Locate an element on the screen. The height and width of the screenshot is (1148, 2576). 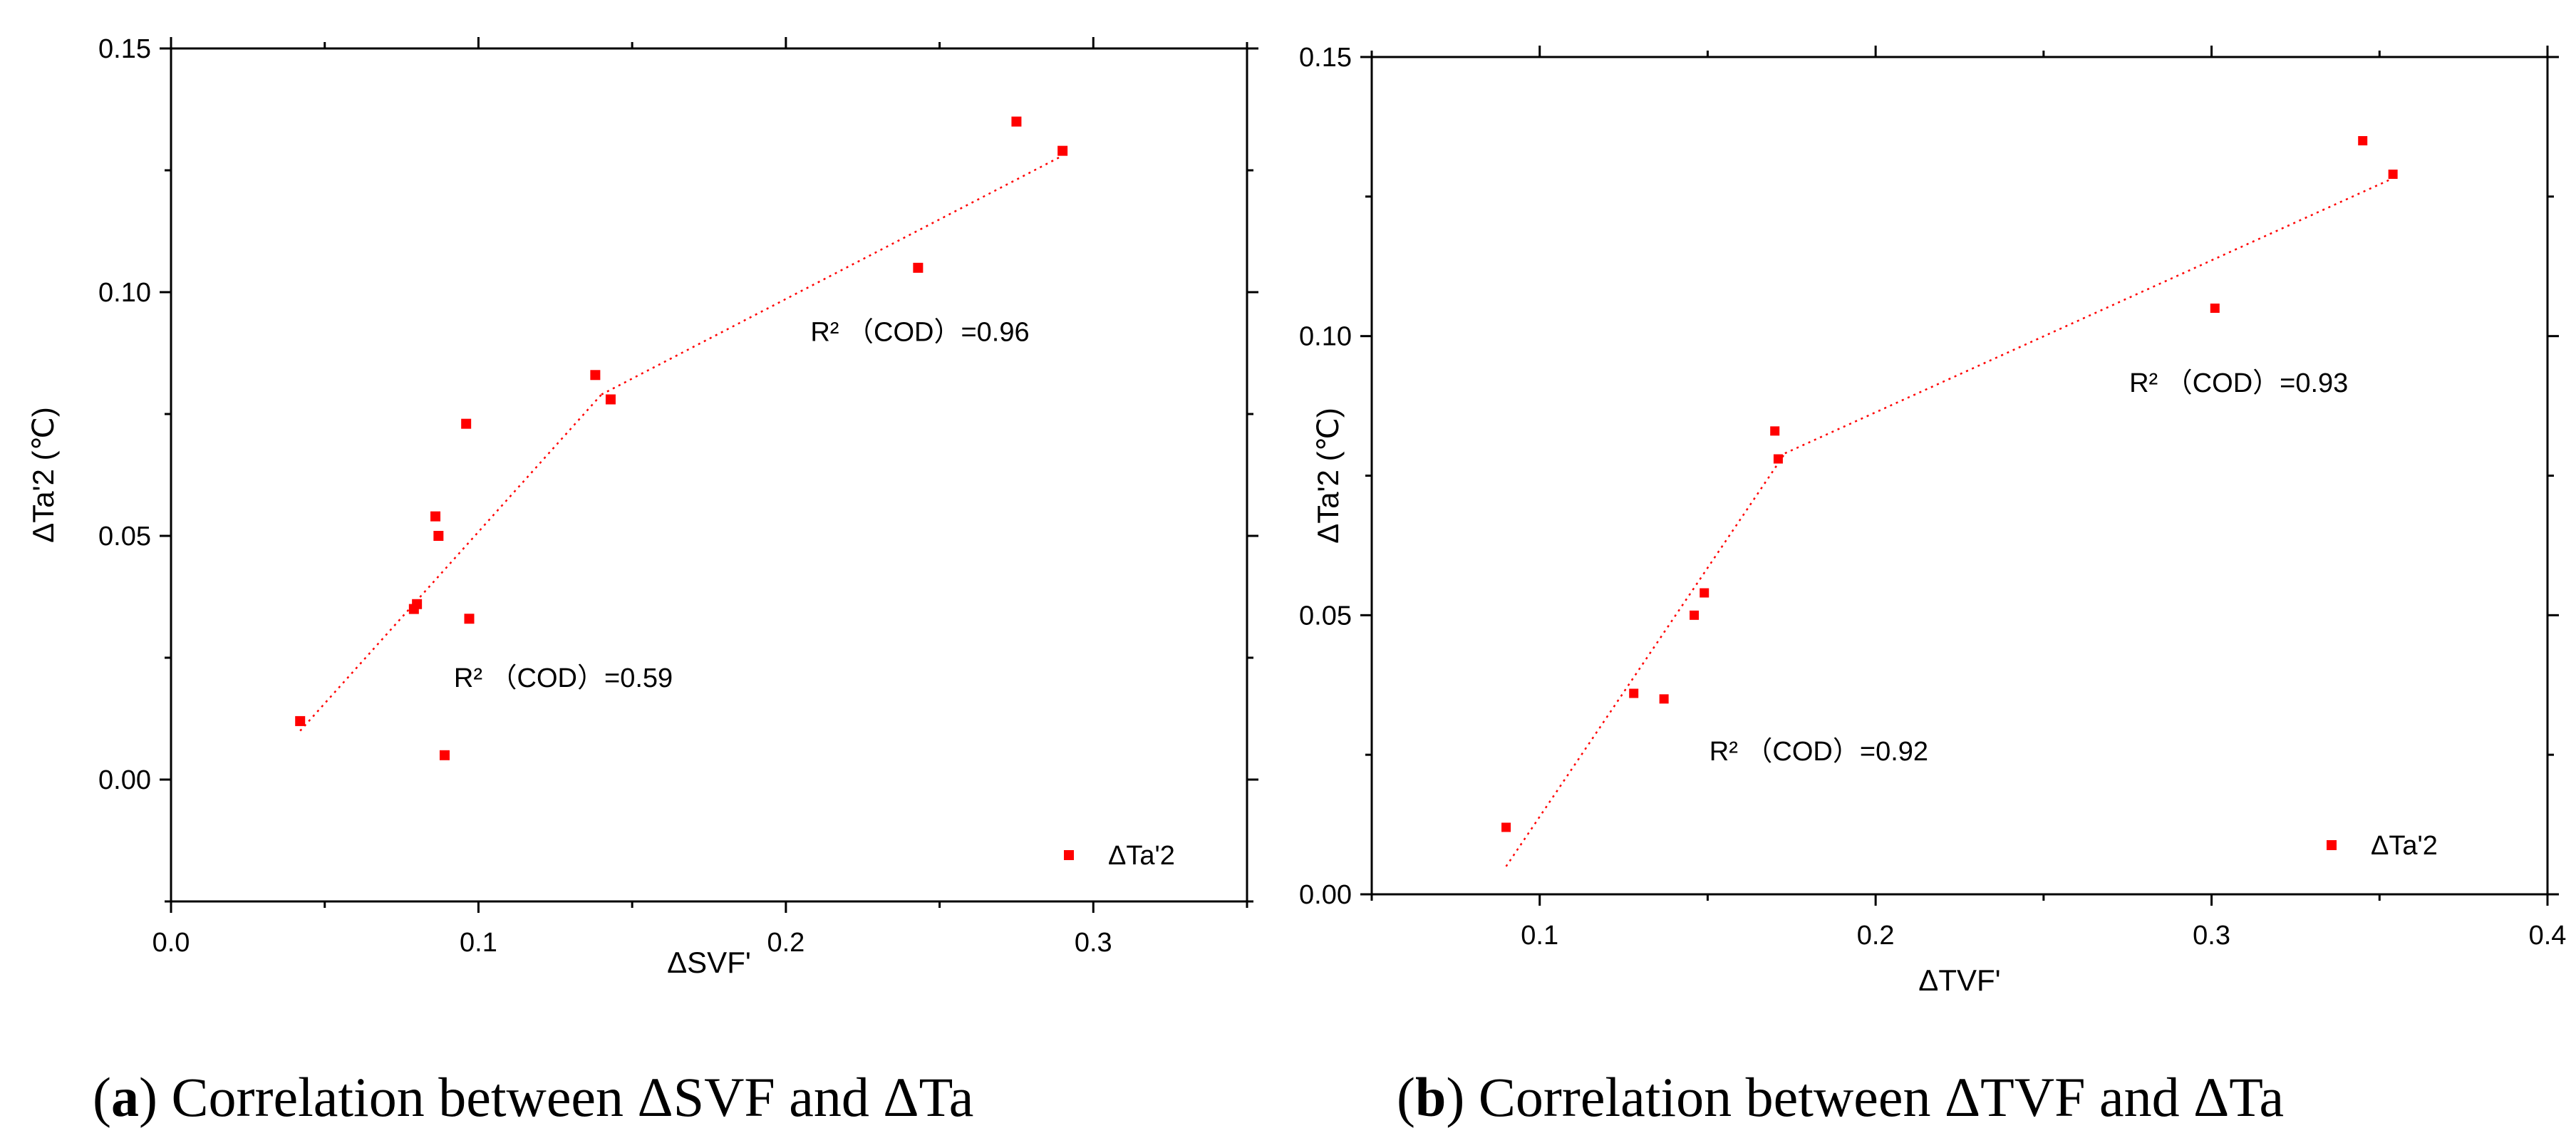
chart-a-legend-marker is located at coordinates (1069, 855).